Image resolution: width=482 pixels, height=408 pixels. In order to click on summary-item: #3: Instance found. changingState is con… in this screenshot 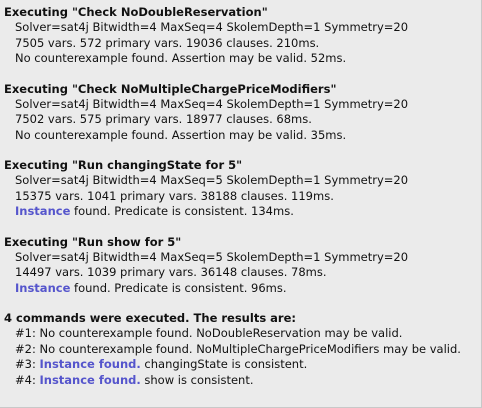, I will do `click(240, 365)`.